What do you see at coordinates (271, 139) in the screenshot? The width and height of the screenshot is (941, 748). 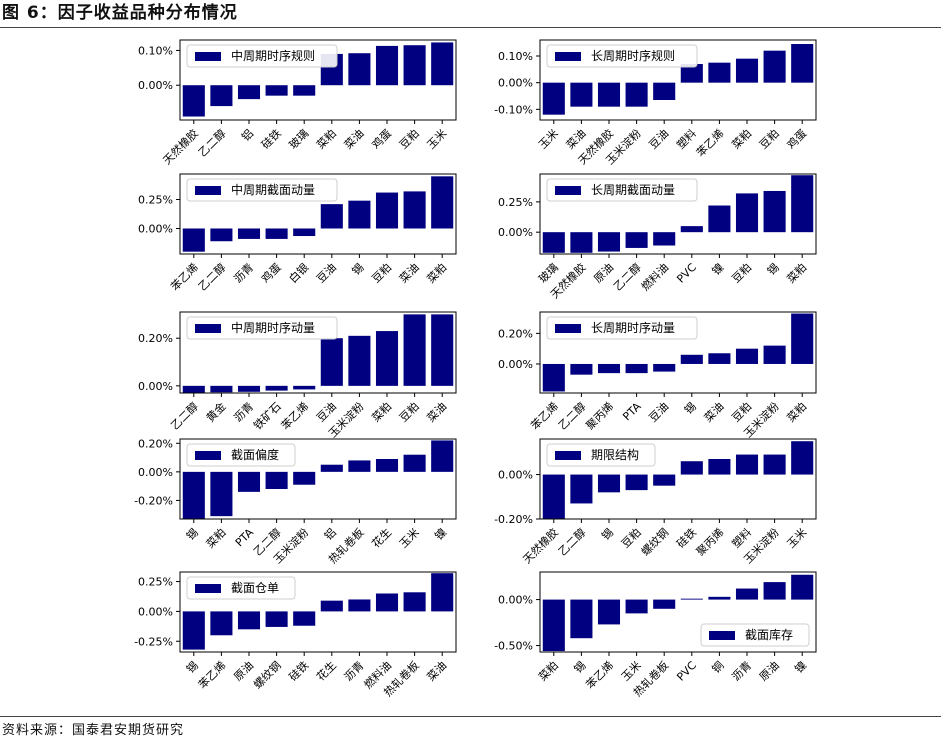 I see `x-tick-label: 硅铁` at bounding box center [271, 139].